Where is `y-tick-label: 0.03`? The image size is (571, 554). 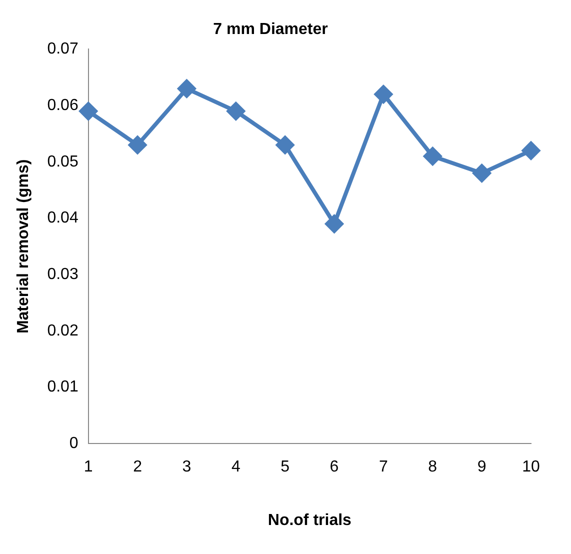
y-tick-label: 0.03 is located at coordinates (62, 274).